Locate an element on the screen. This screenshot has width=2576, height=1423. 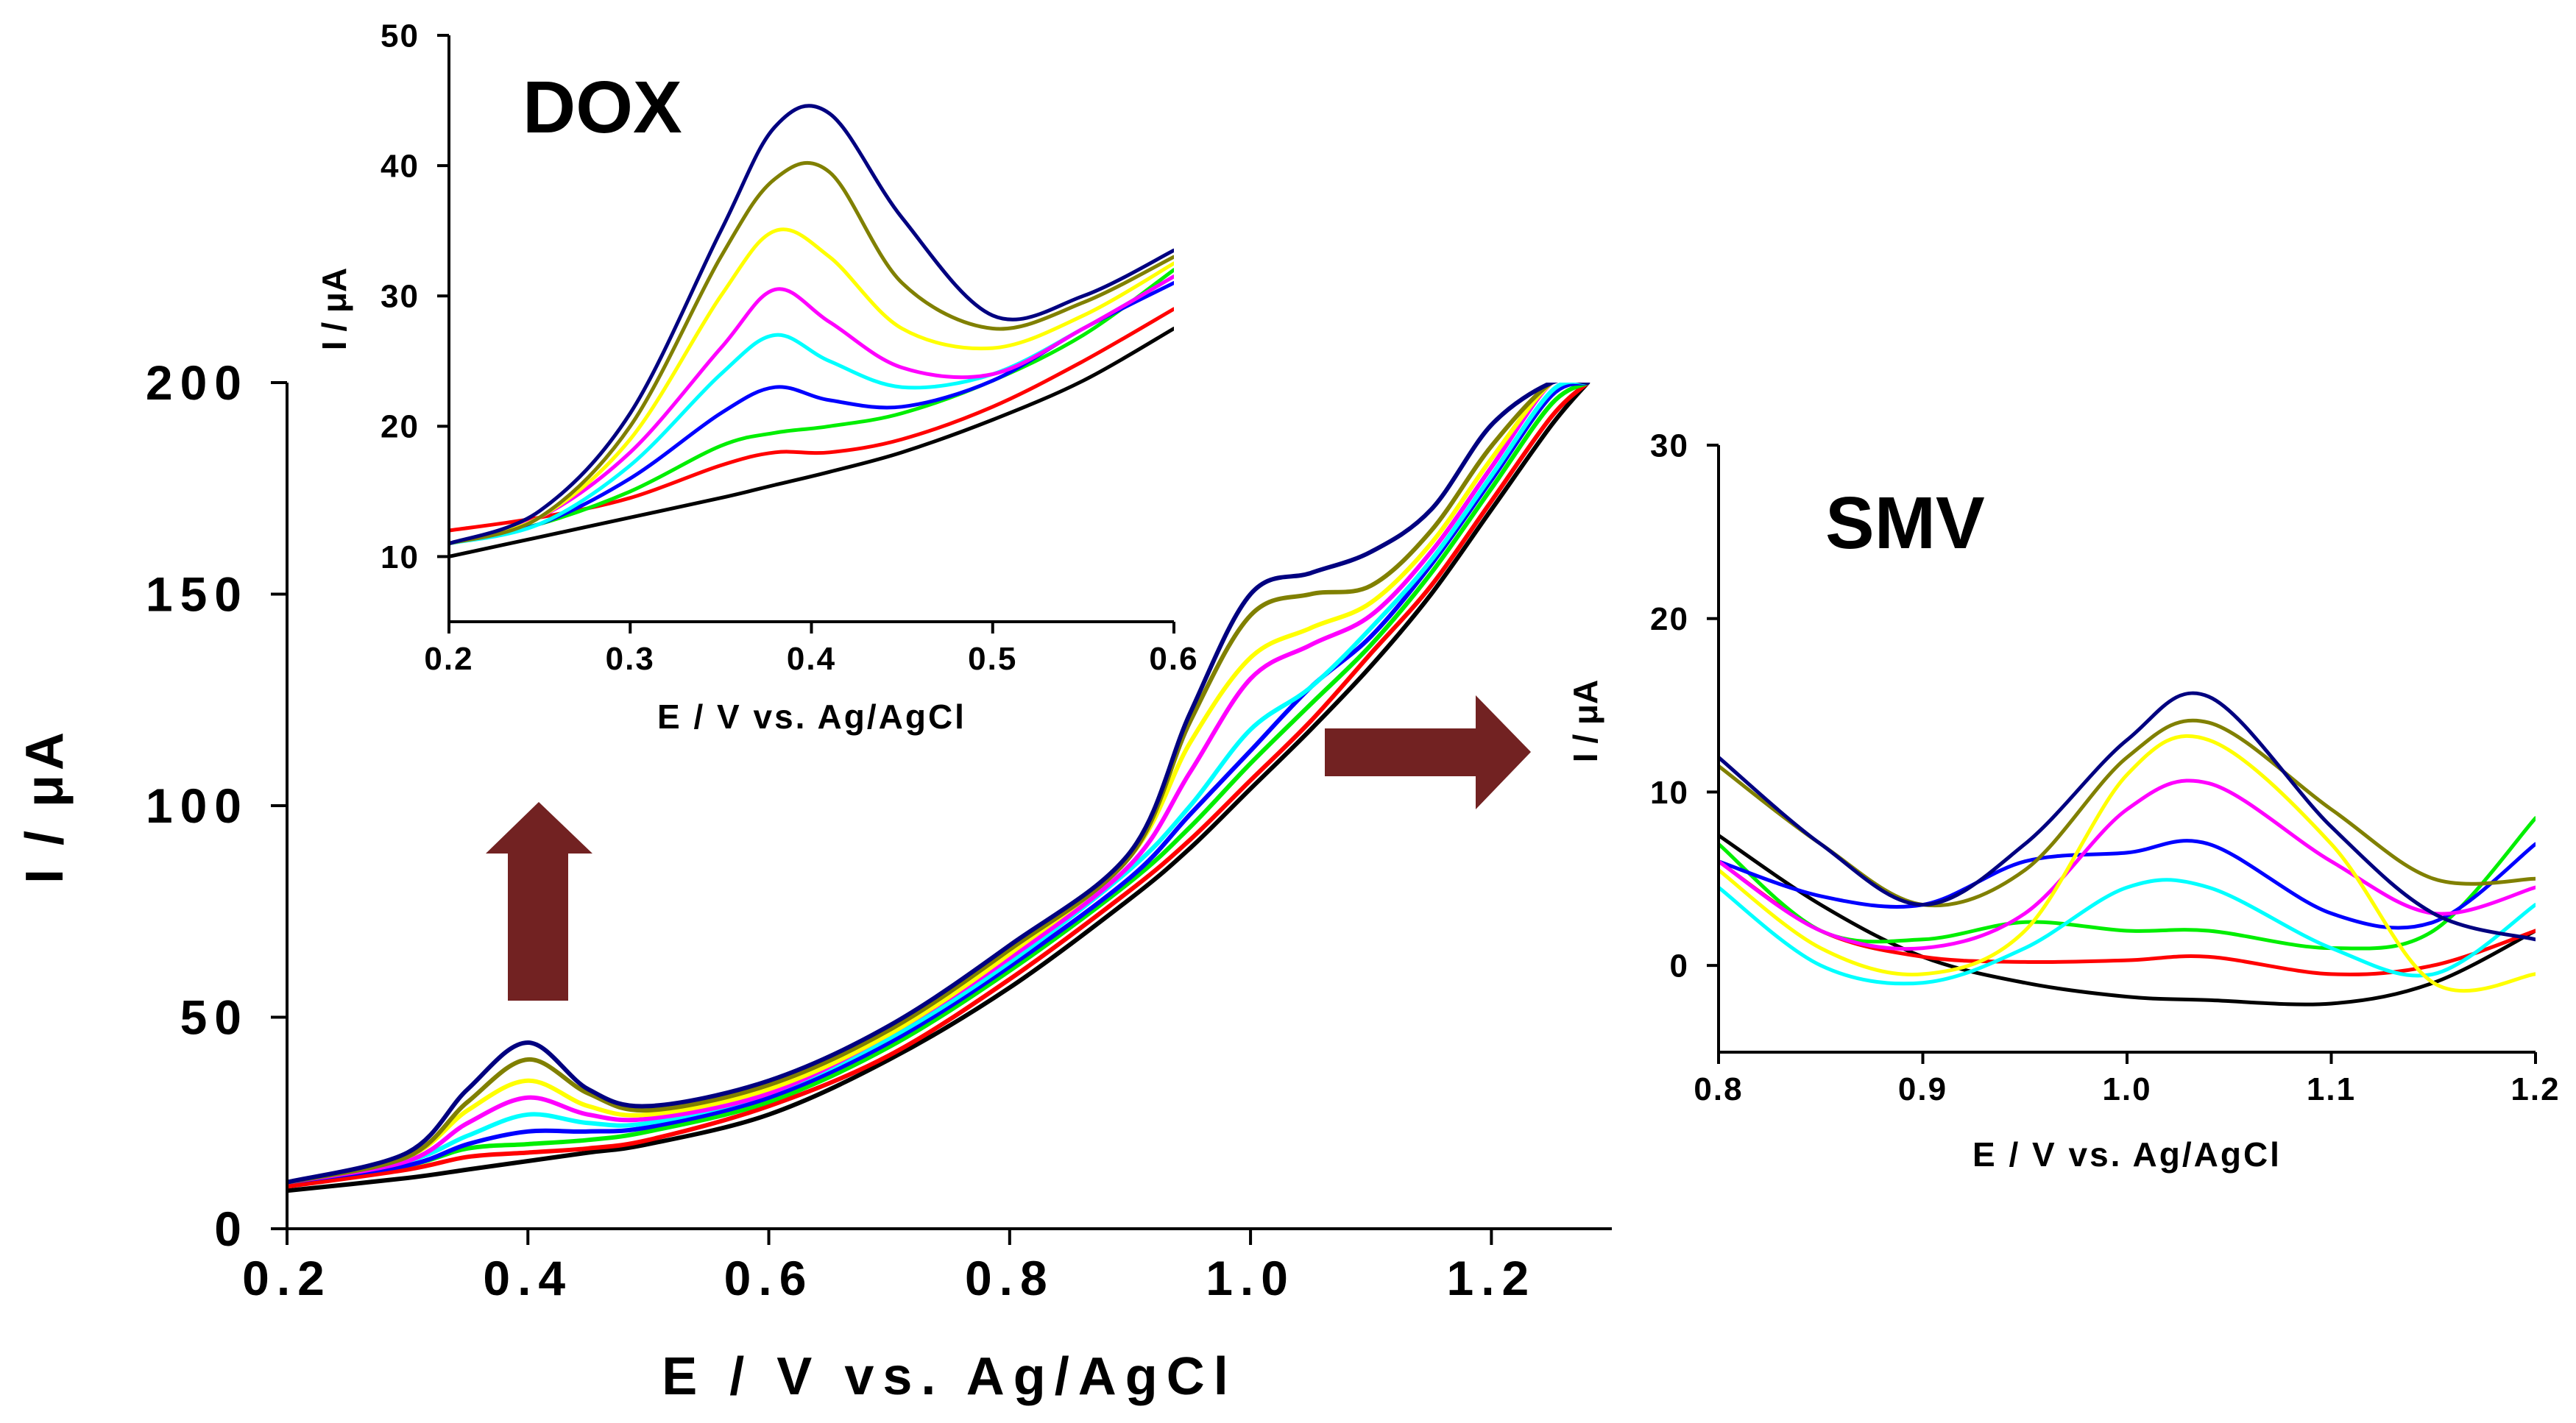
dox-ticks: 0.2 0.3 0.4 0.5 0.6 10 20 30 40 50 is located at coordinates (790, 347).